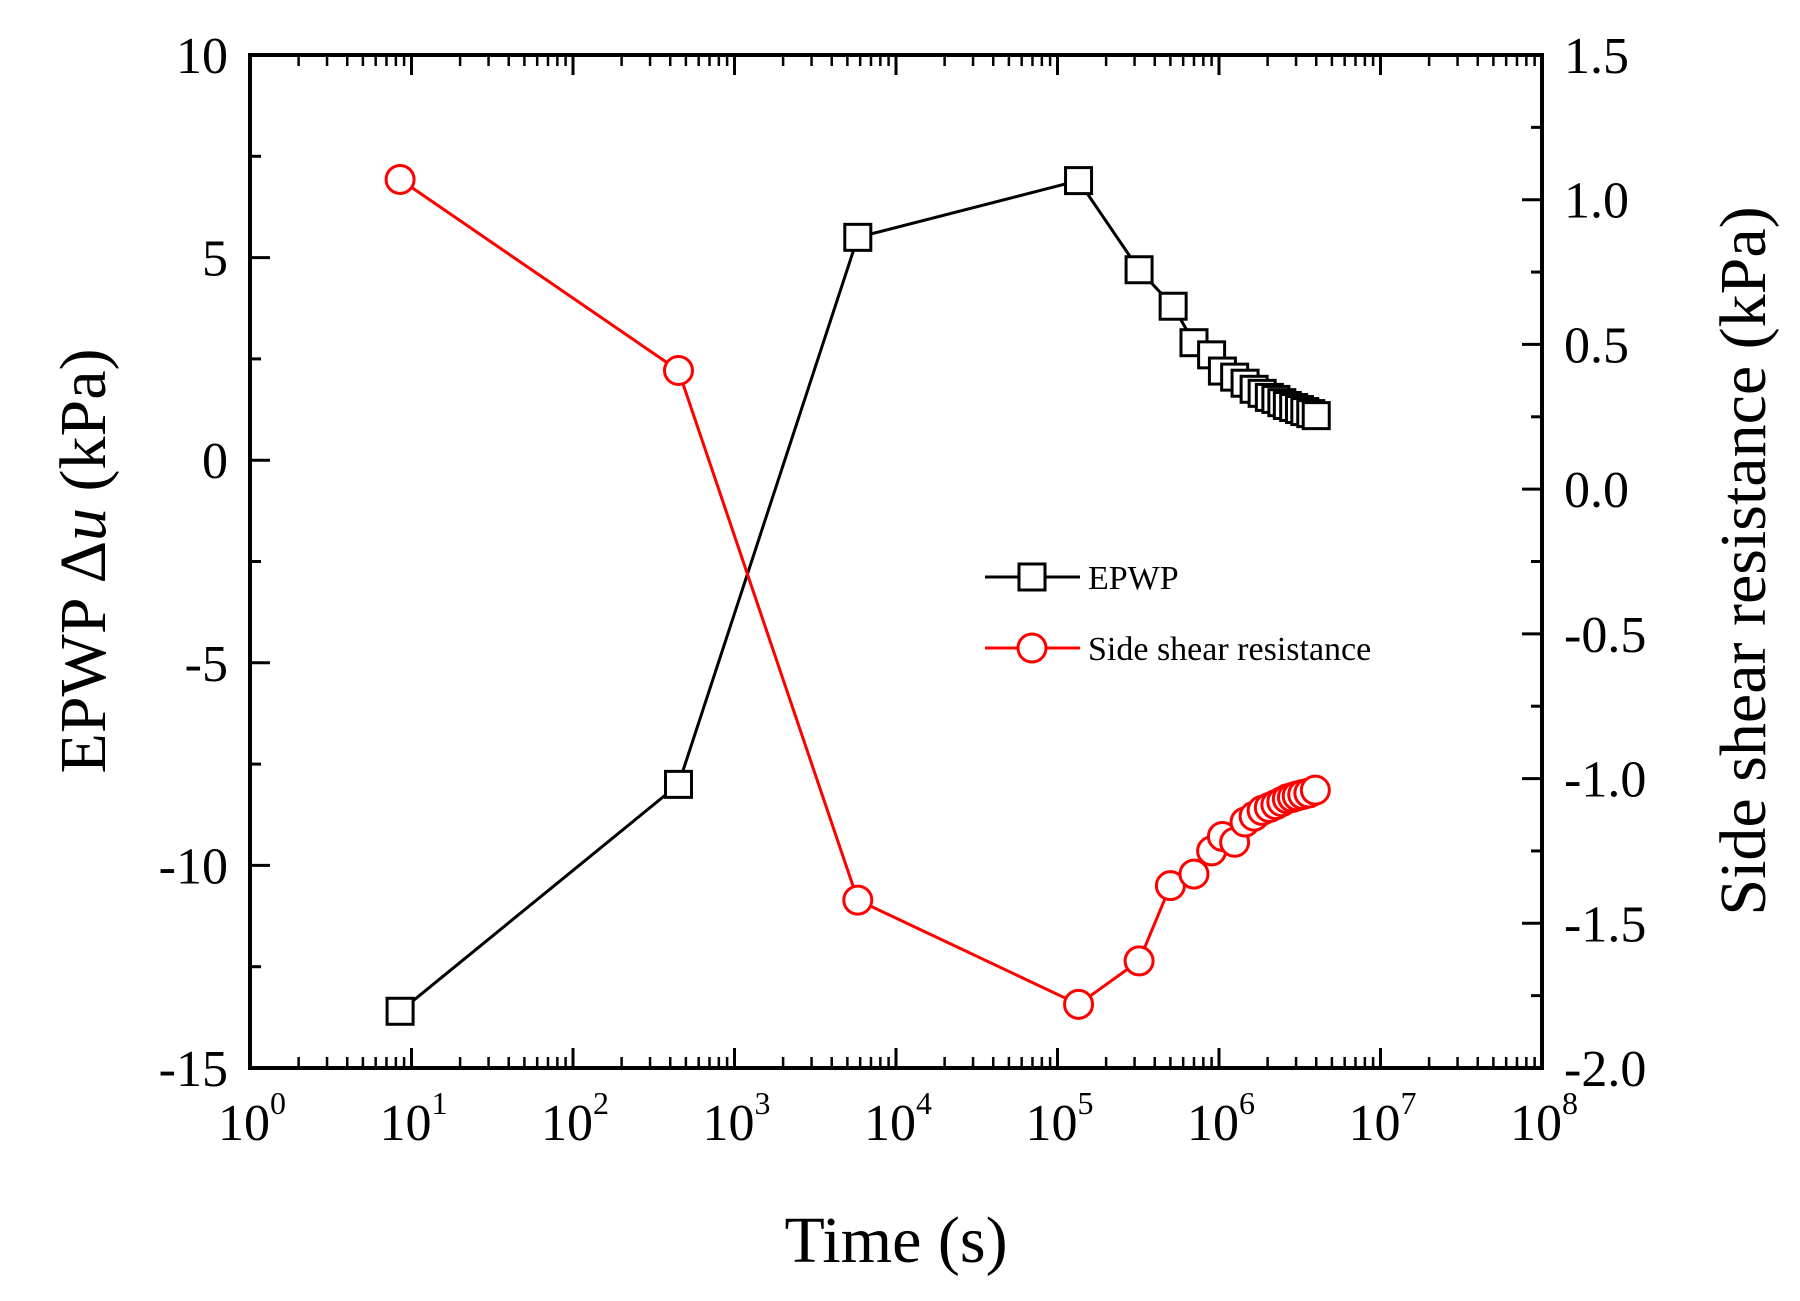 This screenshot has height=1301, width=1800. Describe the element at coordinates (1596, 345) in the screenshot. I see `y-right-tick-label: 0.5` at that location.